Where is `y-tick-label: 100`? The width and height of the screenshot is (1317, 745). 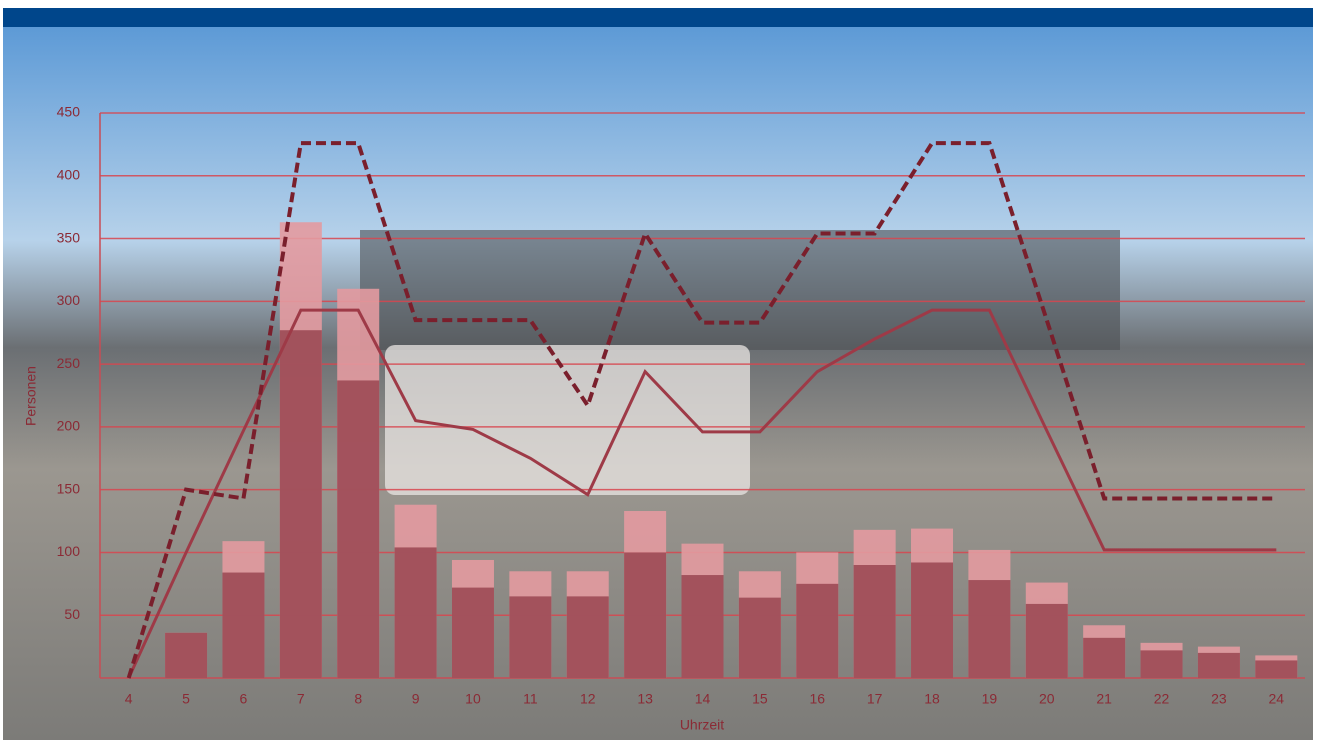 y-tick-label: 100 is located at coordinates (69, 551).